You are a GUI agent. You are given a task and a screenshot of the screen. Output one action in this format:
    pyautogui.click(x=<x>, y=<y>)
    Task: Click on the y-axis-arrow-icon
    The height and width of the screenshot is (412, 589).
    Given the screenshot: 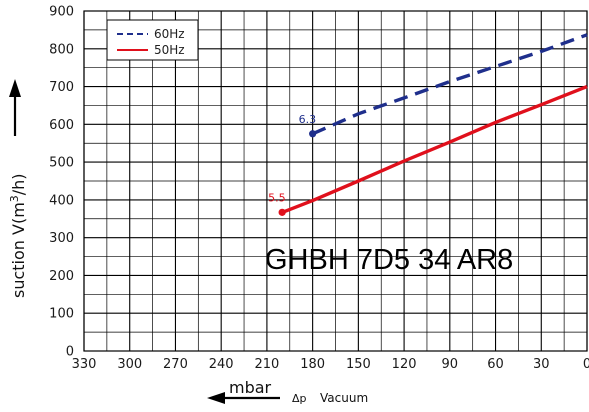 What is the action you would take?
    pyautogui.click(x=15, y=107)
    